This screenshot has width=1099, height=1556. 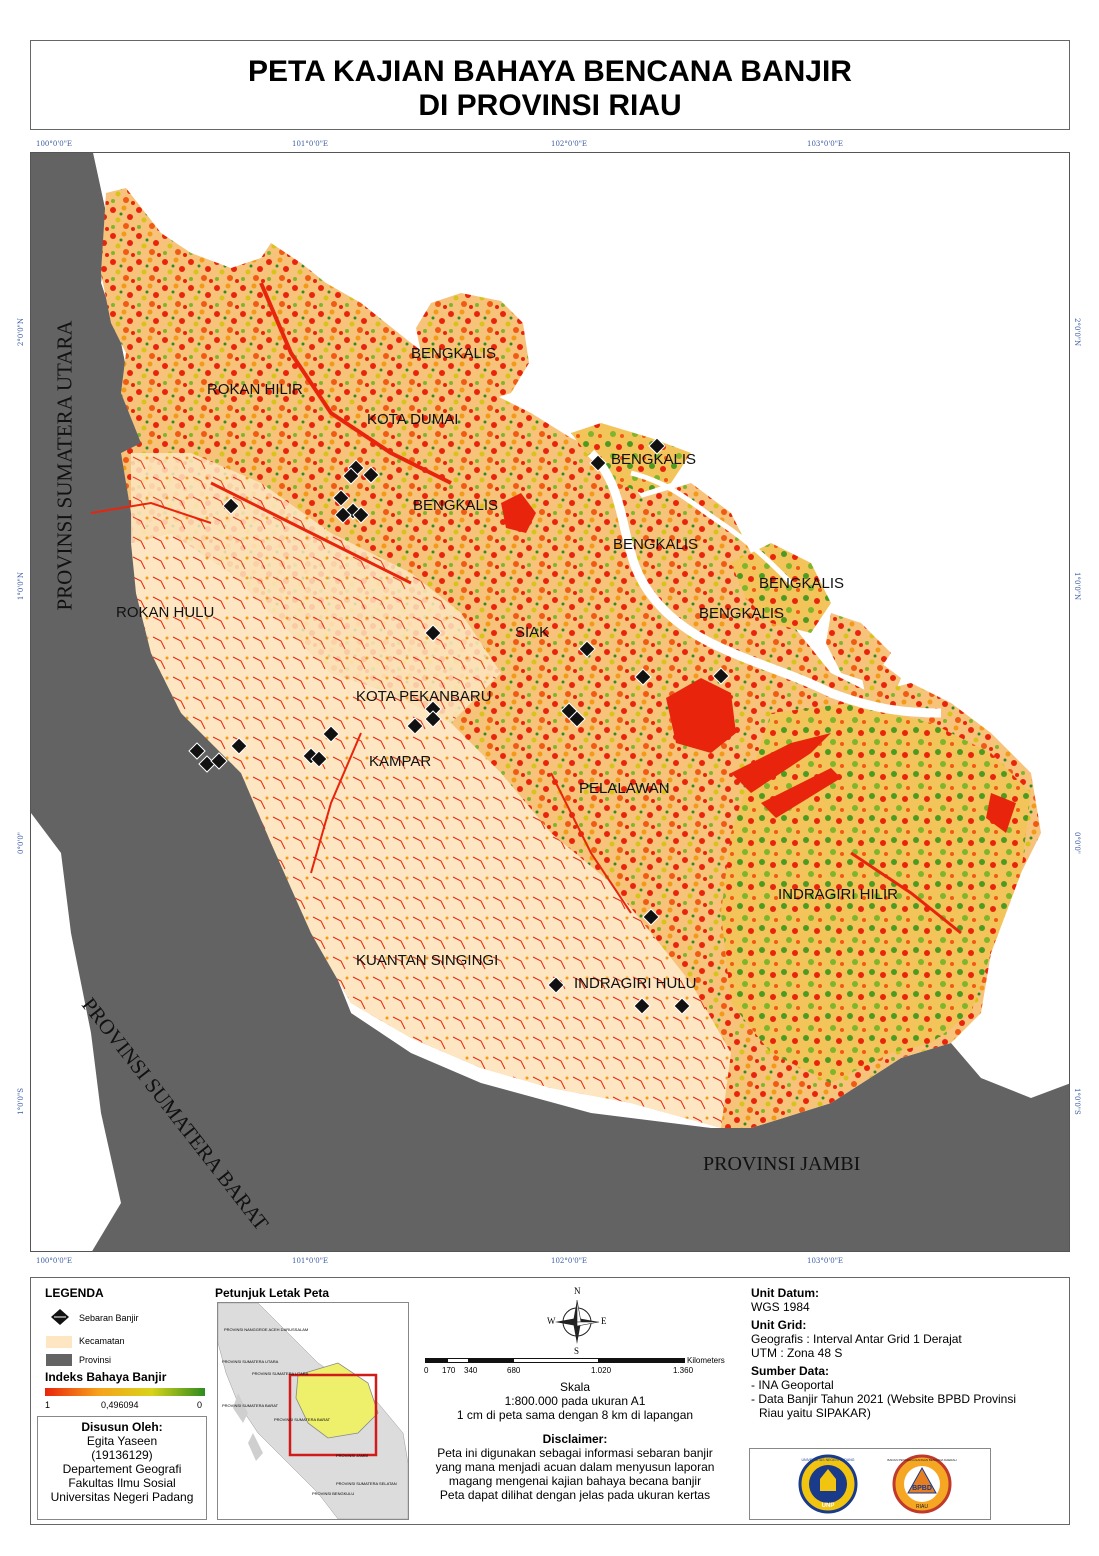 What do you see at coordinates (266, 1329) in the screenshot?
I see `inset-label: PROVINSI NANGGROE ACEH DARUSSALAM` at bounding box center [266, 1329].